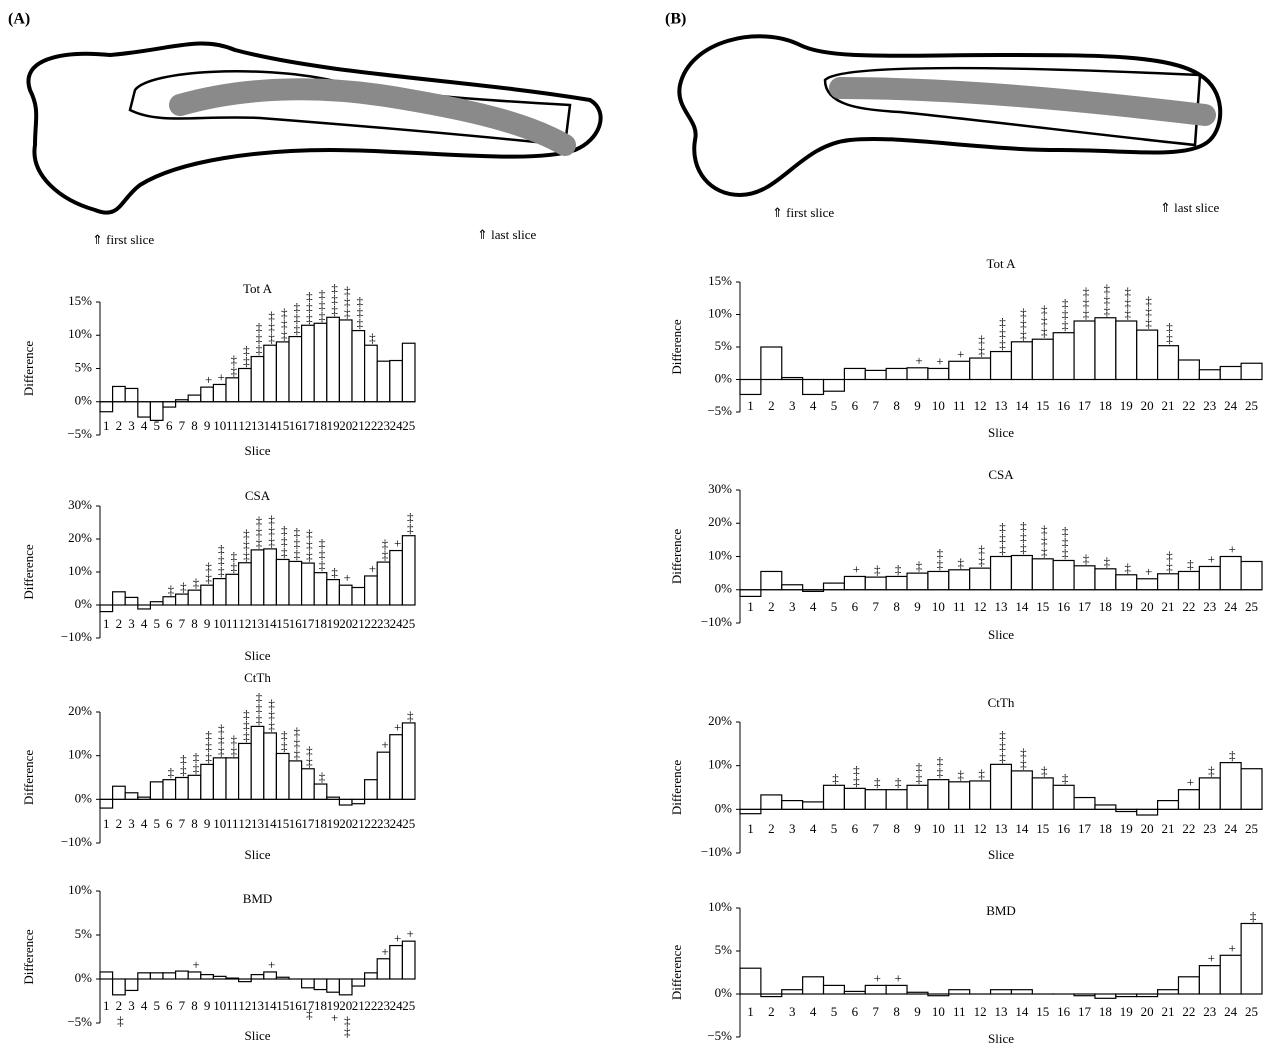  Describe the element at coordinates (80, 504) in the screenshot. I see `y-tick-label: 30%` at that location.